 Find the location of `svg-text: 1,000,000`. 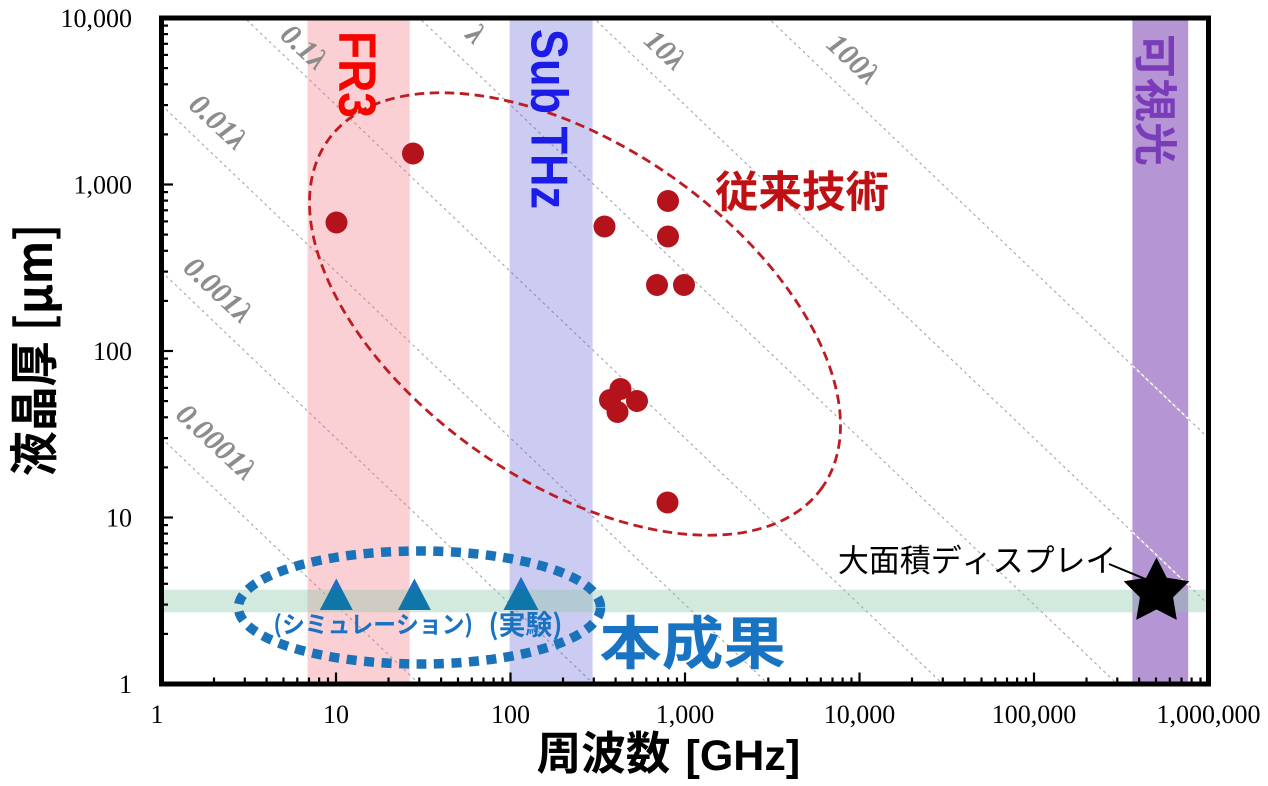

svg-text: 1,000,000 is located at coordinates (1209, 714).